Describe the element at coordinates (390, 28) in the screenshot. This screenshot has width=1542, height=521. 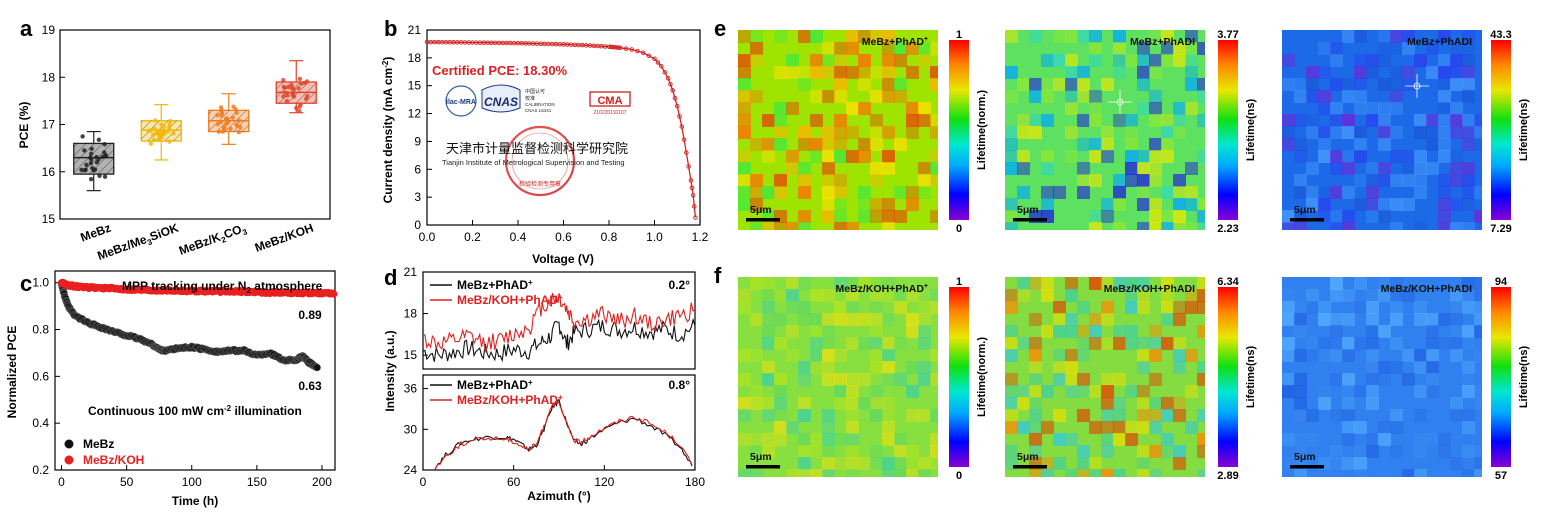
I see `panel-label-b: b` at that location.